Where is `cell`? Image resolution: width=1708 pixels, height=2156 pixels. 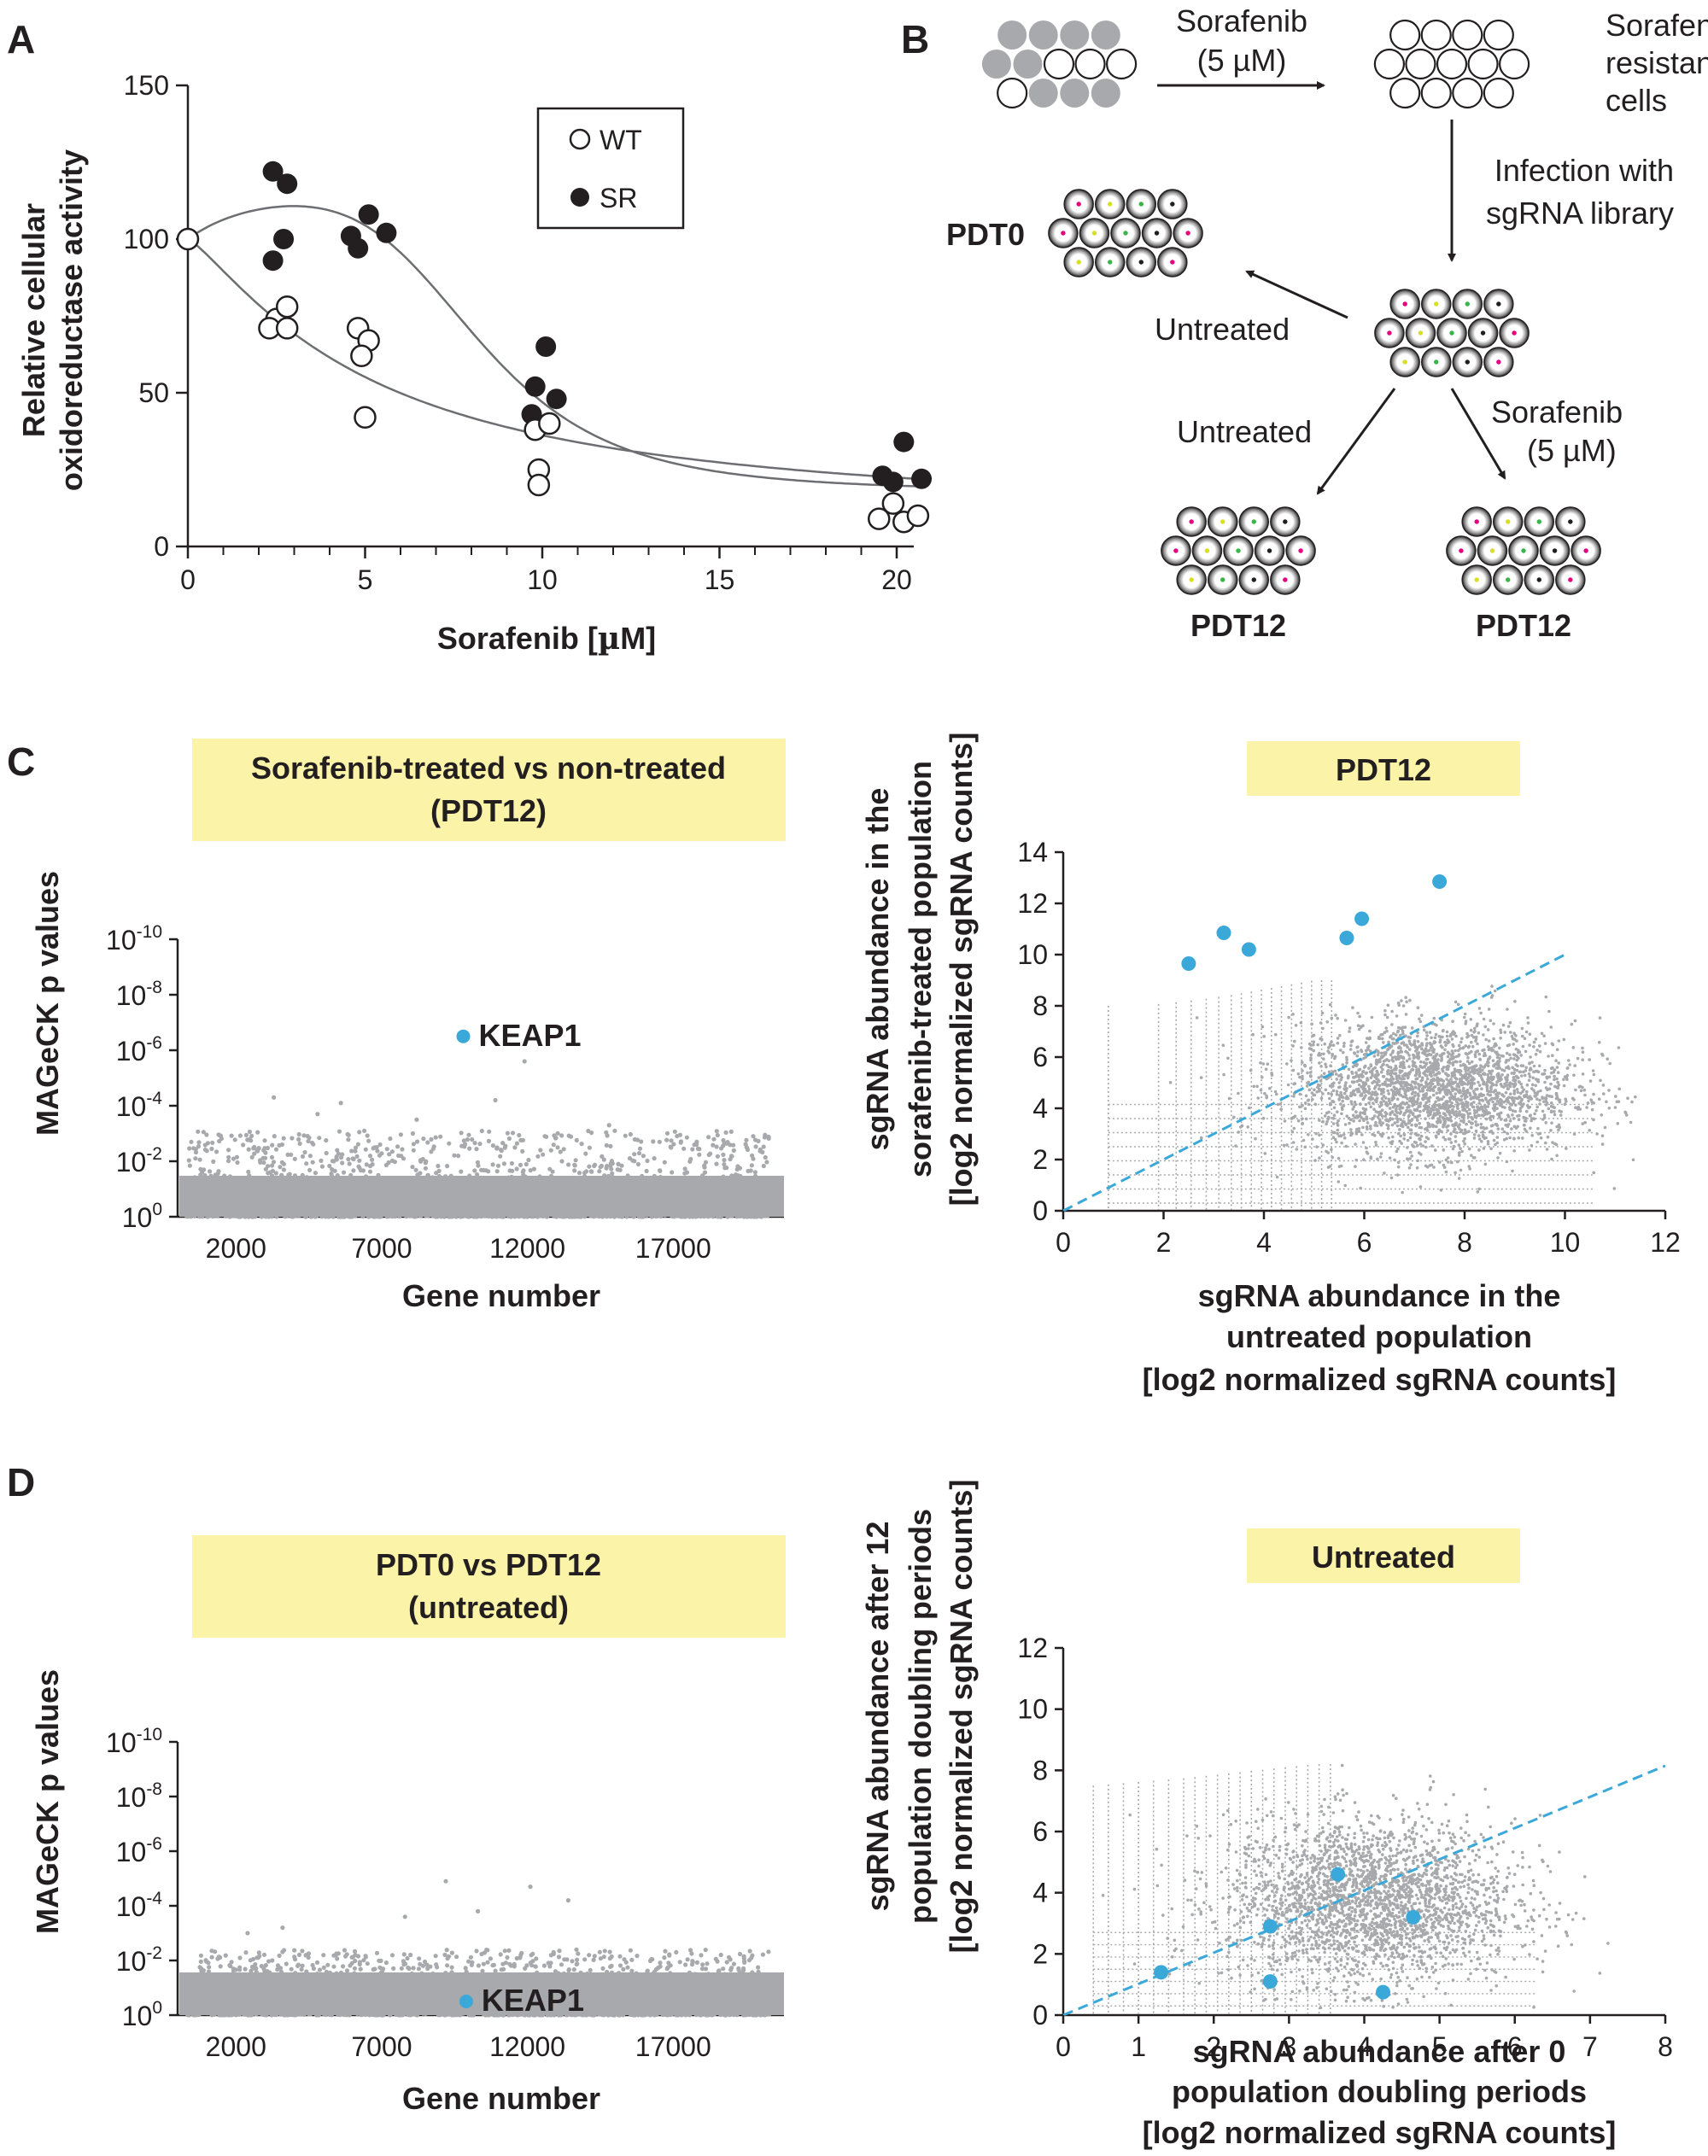
cell is located at coordinates (1090, 64).